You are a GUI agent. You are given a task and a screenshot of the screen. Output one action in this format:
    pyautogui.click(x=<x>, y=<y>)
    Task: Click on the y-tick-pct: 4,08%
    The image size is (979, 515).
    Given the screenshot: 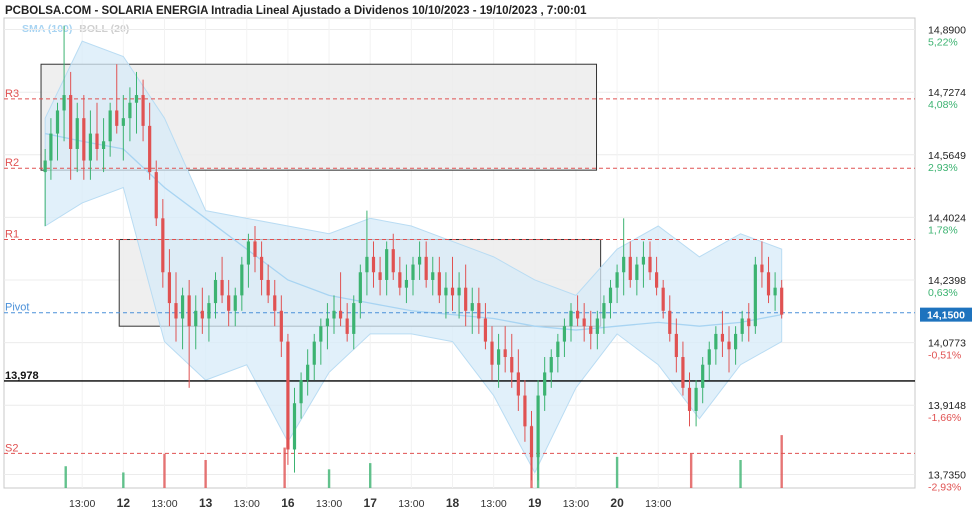 What is the action you would take?
    pyautogui.click(x=943, y=105)
    